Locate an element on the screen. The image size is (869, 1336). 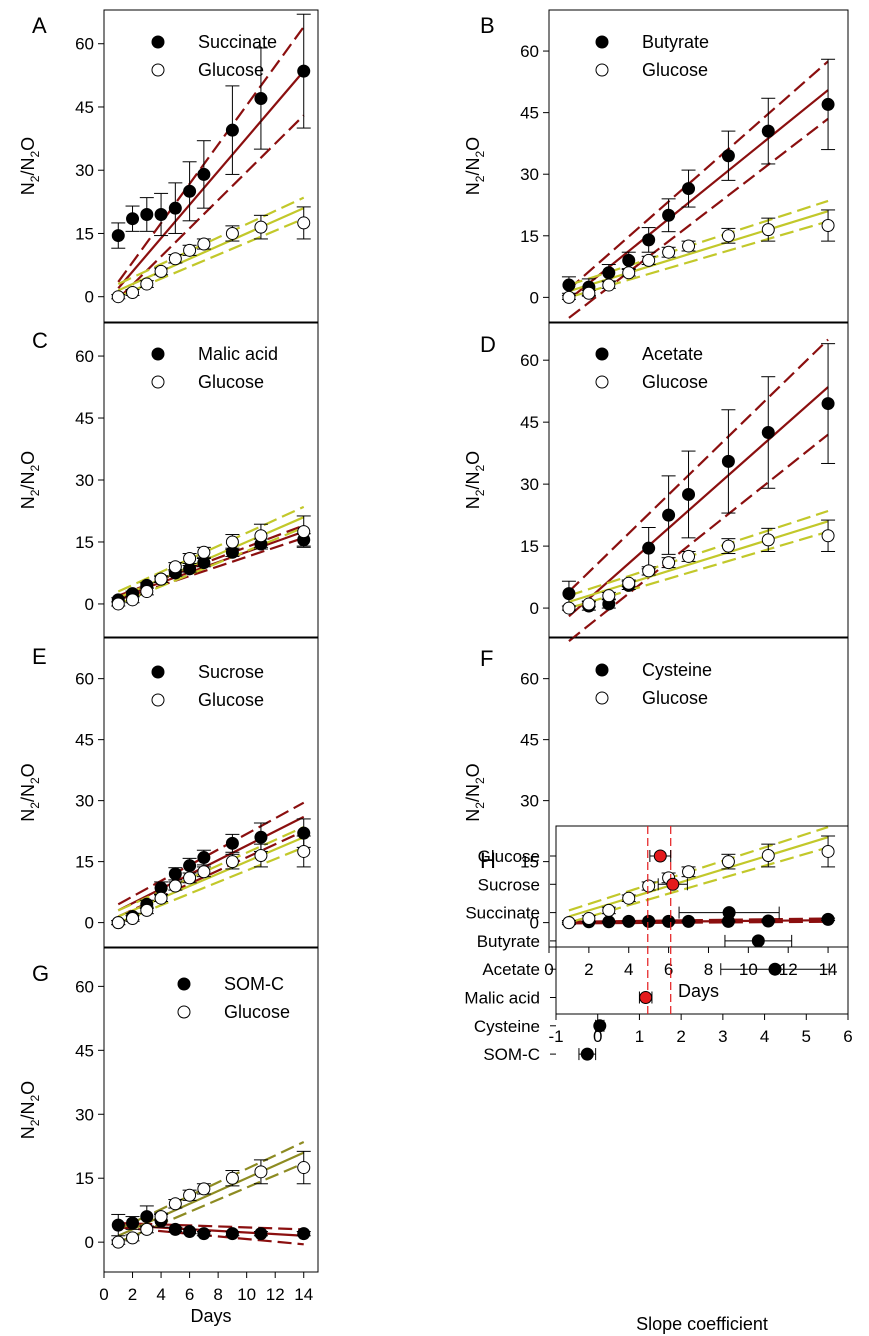
category-label: Sucrose is located at coordinates (509, 884).